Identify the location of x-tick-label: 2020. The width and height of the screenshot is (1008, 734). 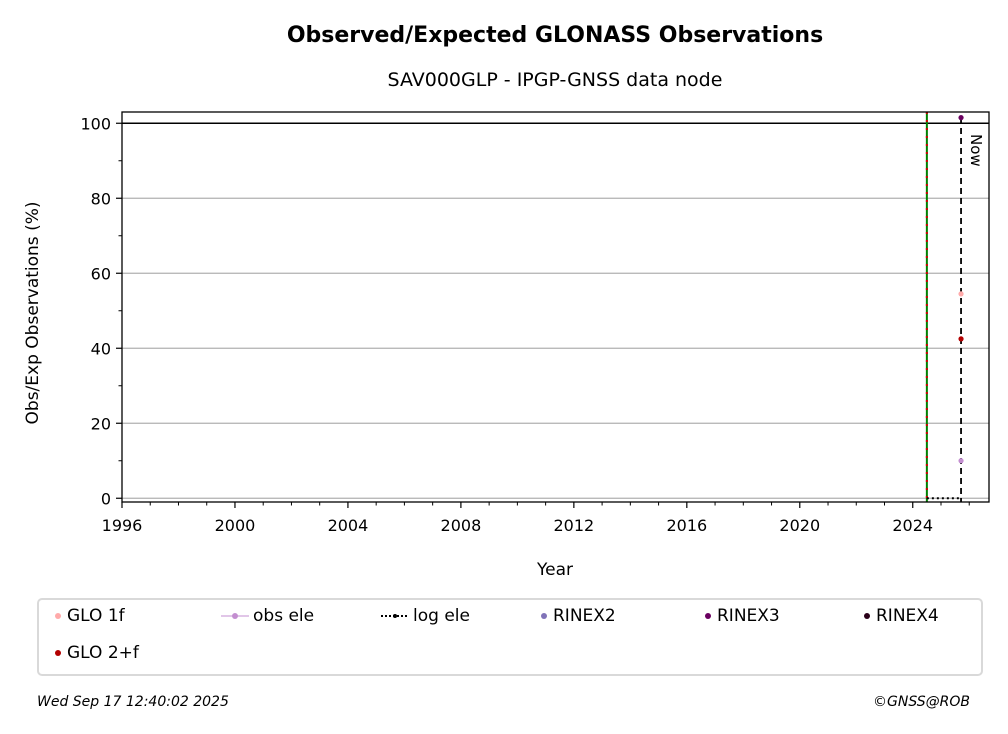
(799, 525).